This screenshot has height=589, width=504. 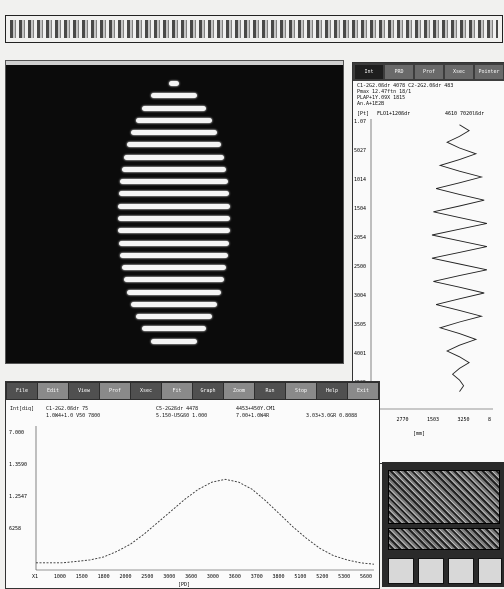 What do you see at coordinates (360, 325) in the screenshot?
I see `profile-y-tick-label: 3505` at bounding box center [360, 325].